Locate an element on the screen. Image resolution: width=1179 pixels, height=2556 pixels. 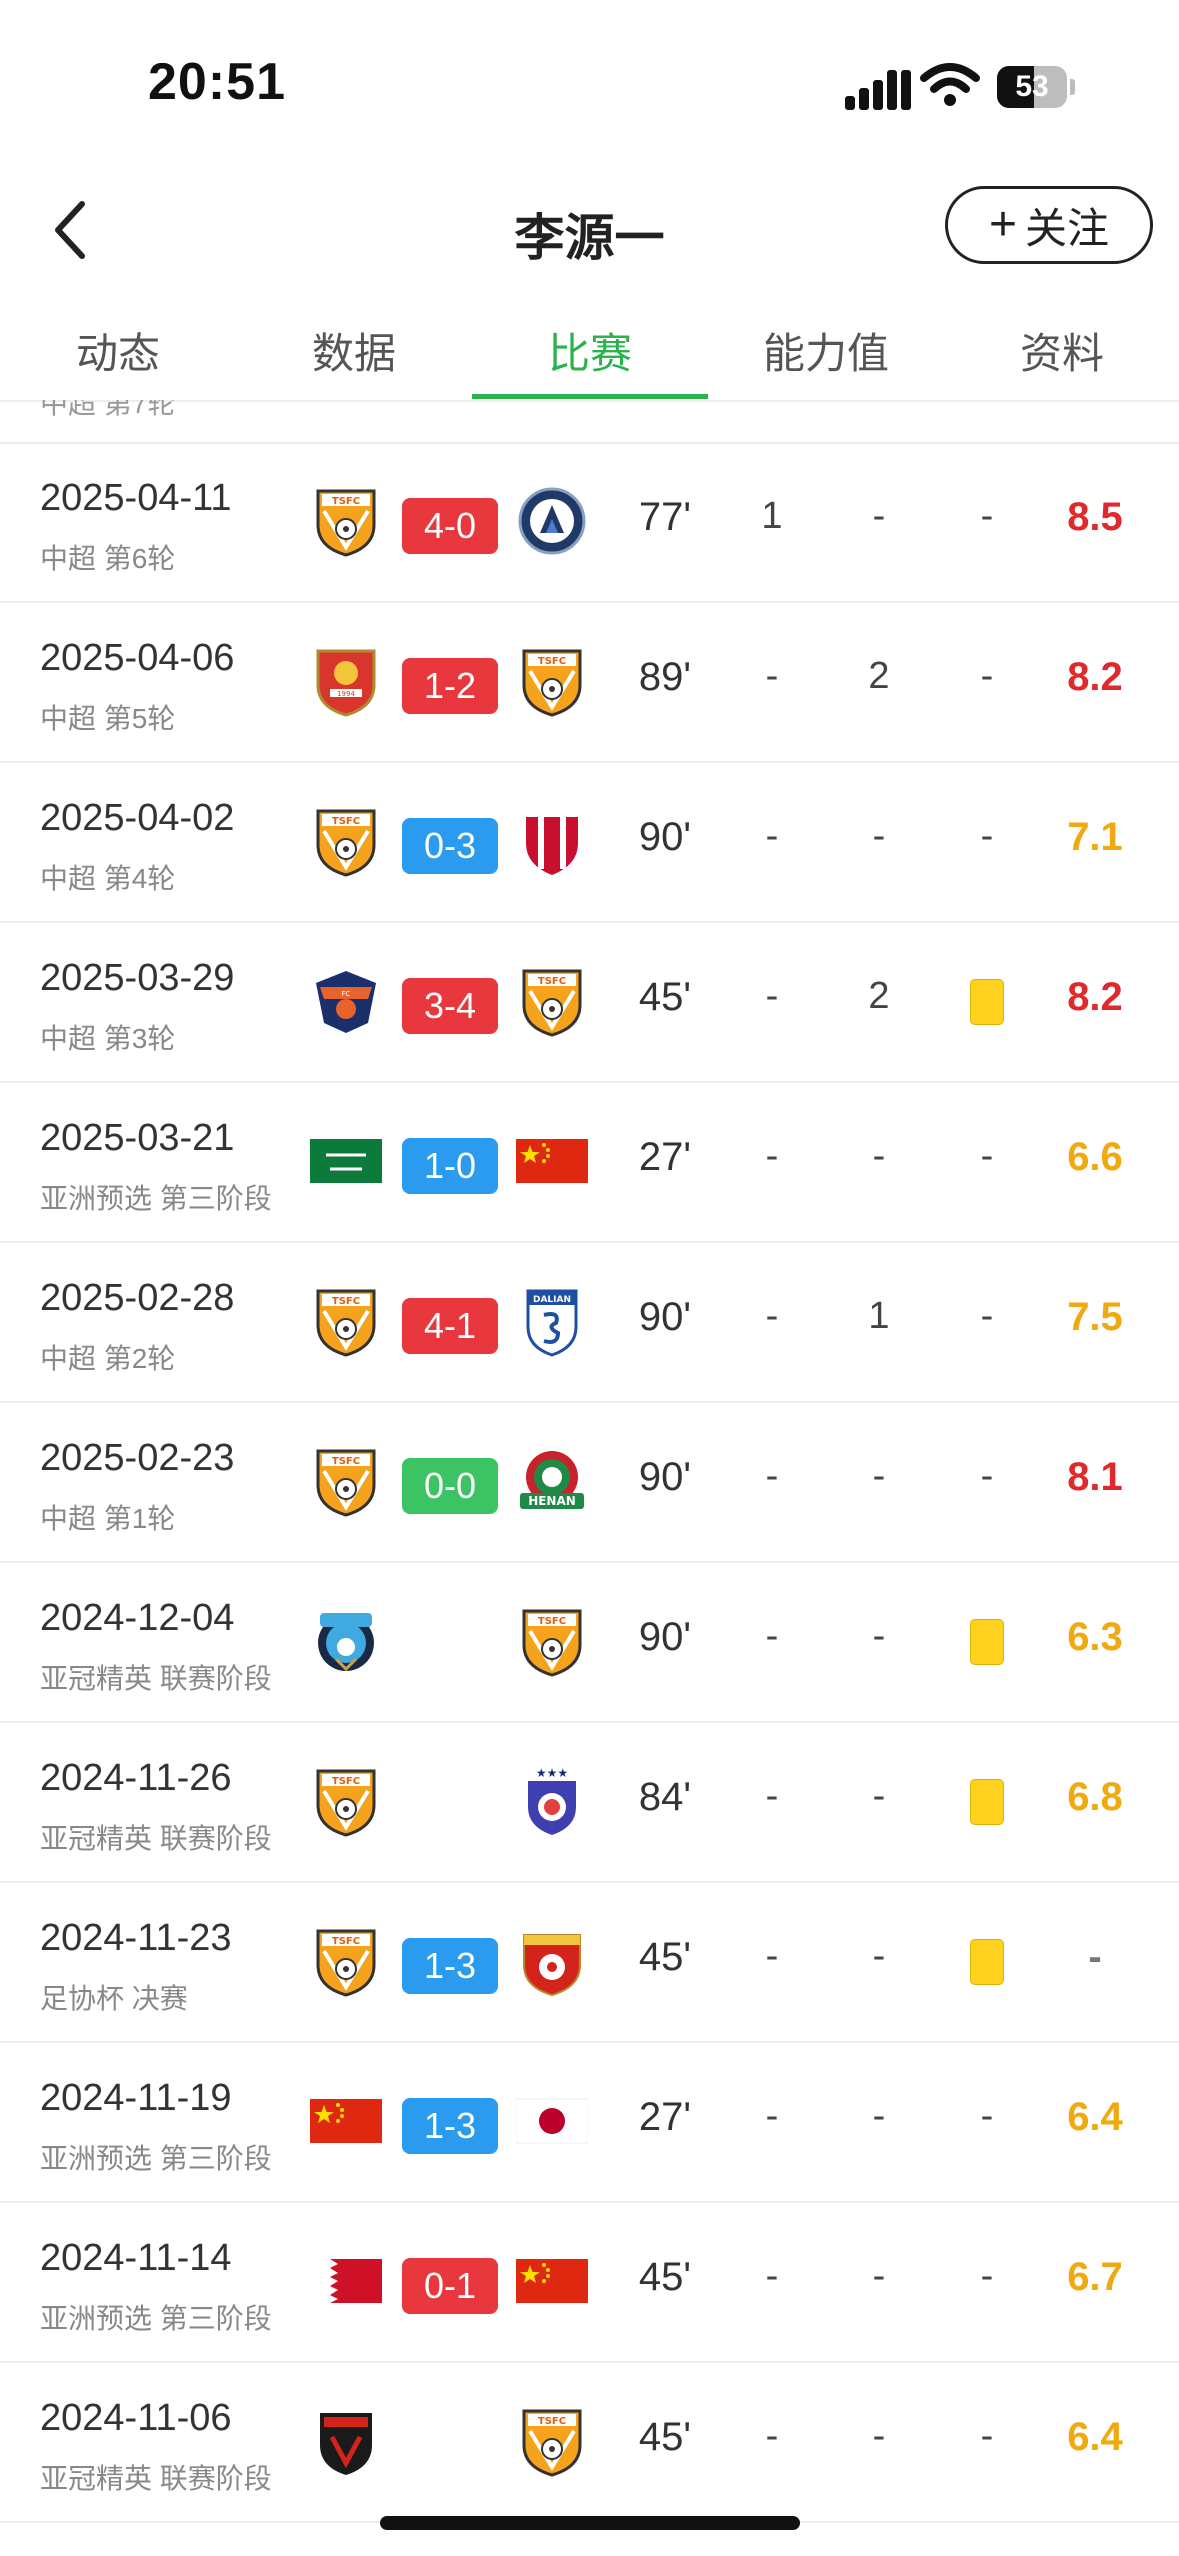
flag-bh-logo-icon is located at coordinates (346, 2281).